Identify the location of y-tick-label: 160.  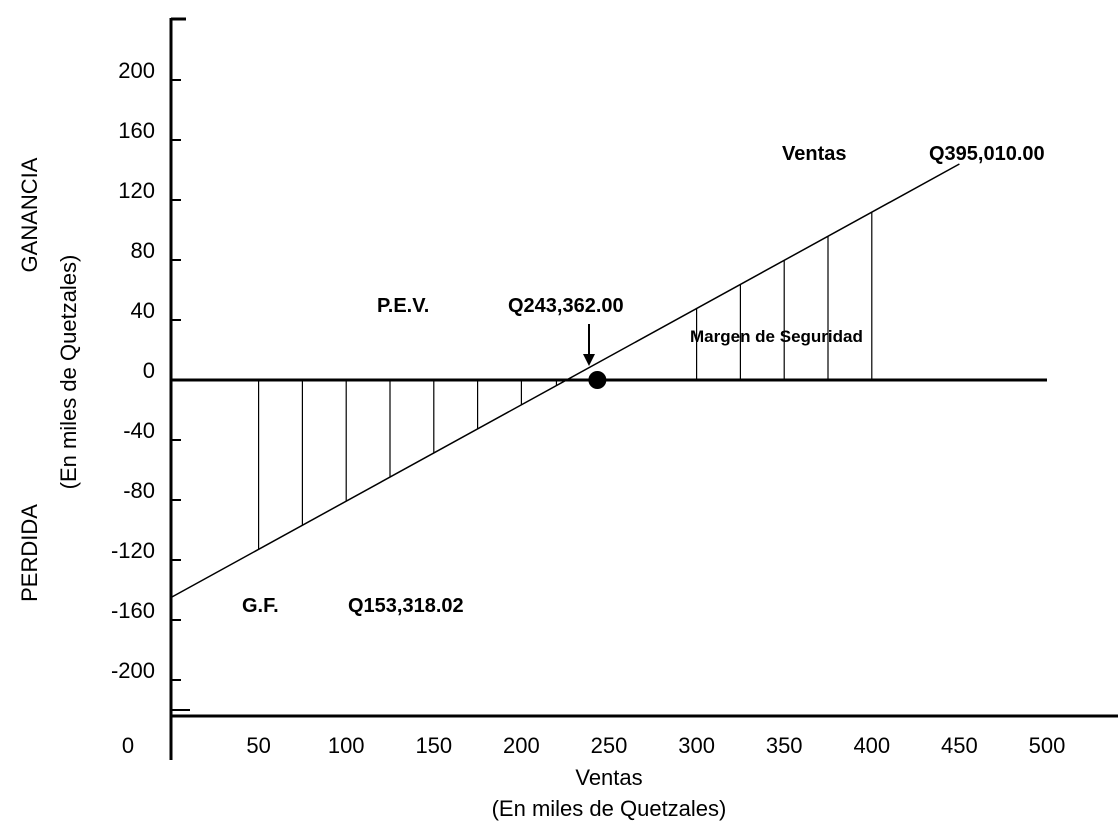
(136, 130).